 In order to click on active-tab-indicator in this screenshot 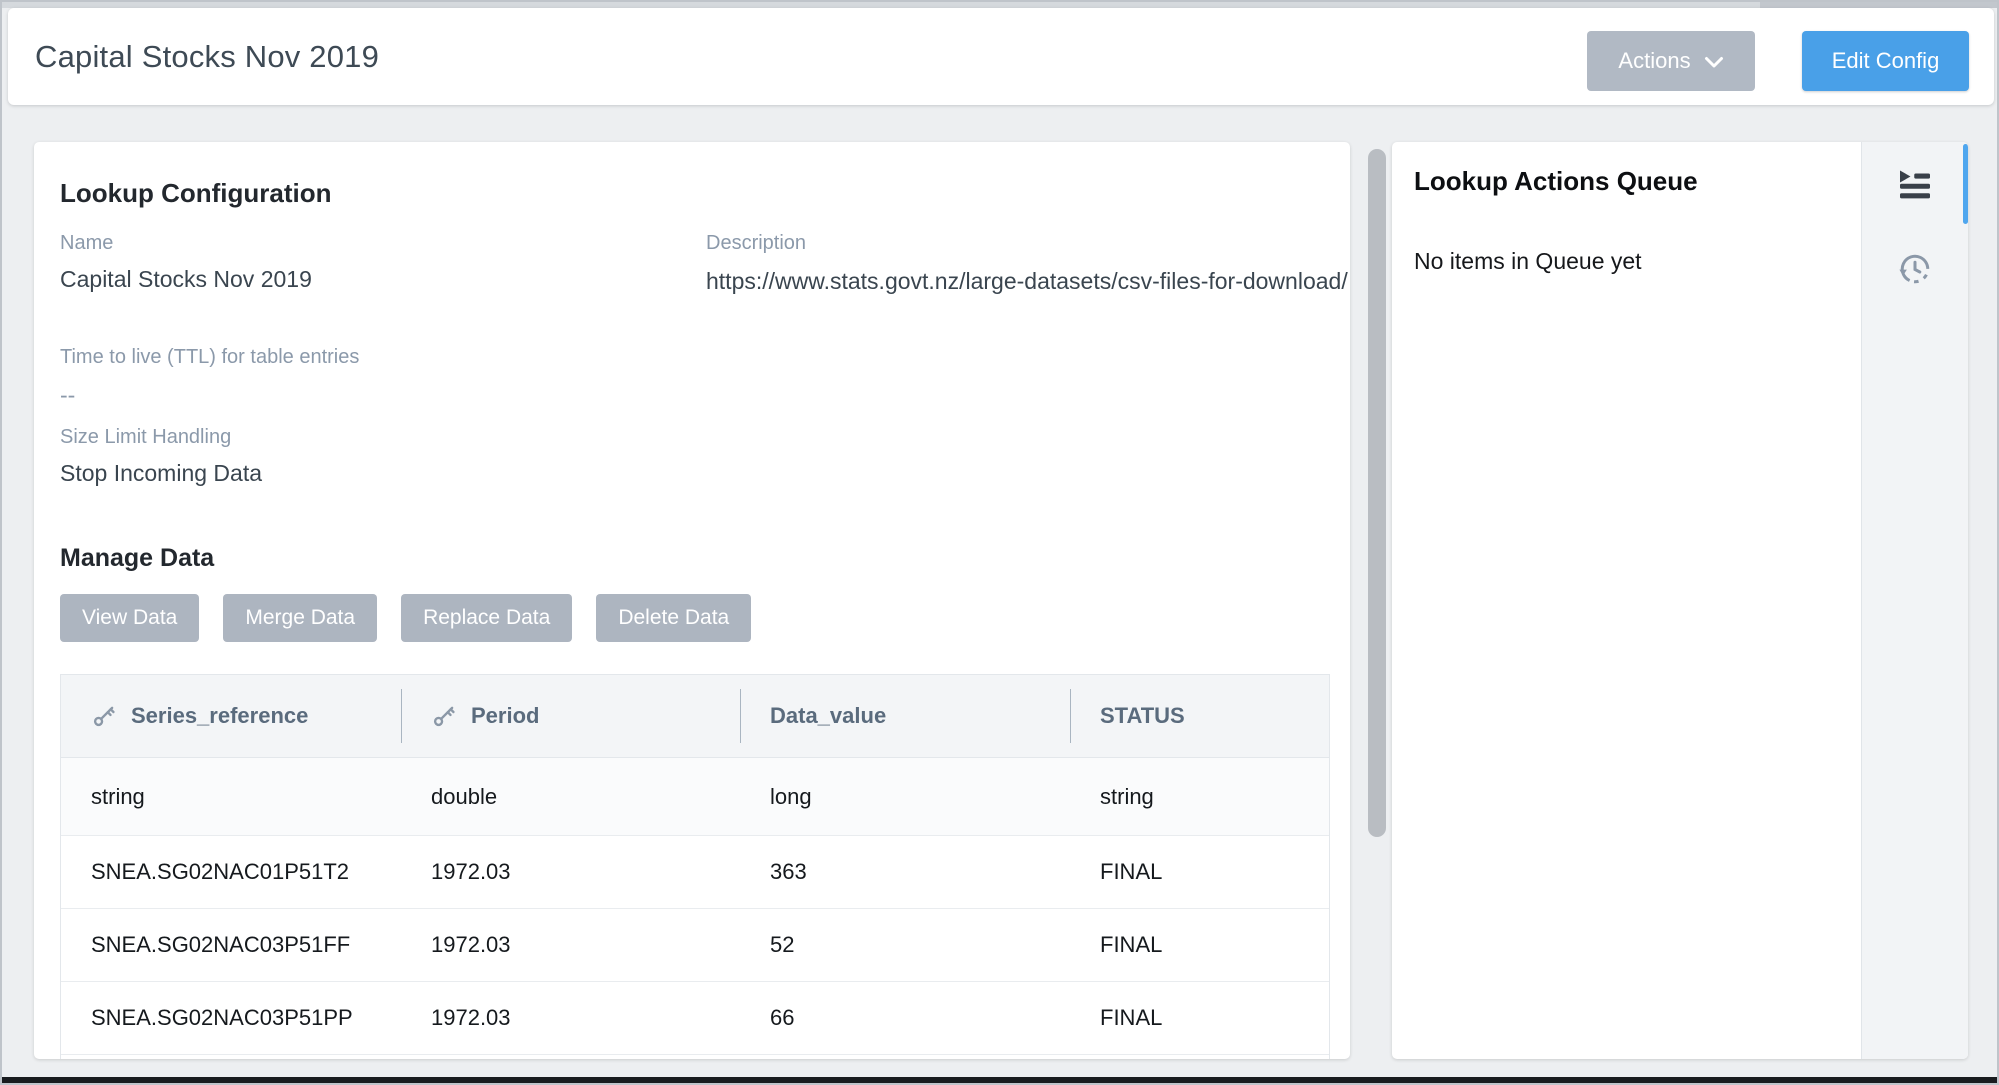, I will do `click(1965, 184)`.